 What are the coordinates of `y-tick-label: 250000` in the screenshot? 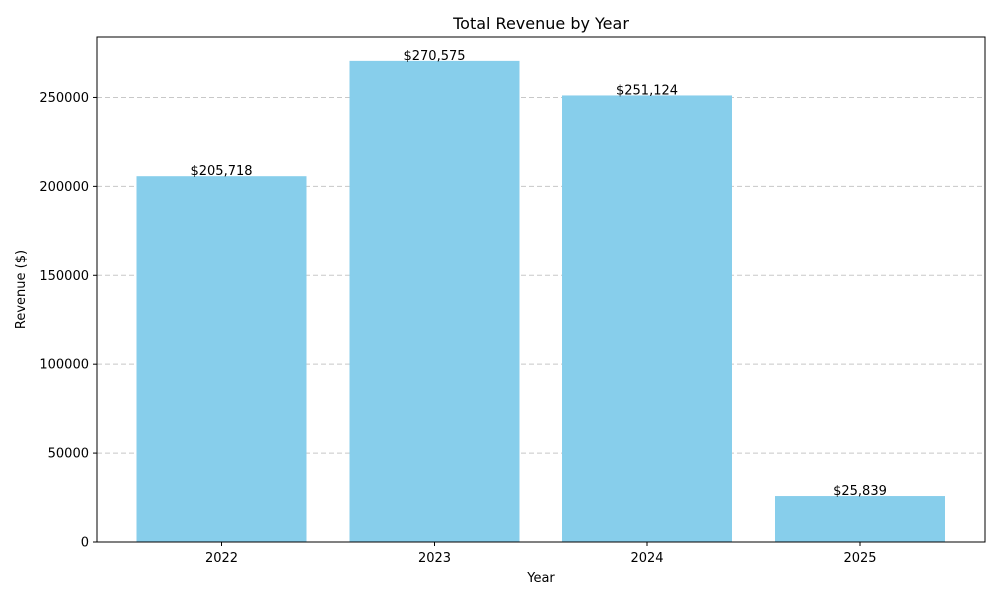 It's located at (64, 98).